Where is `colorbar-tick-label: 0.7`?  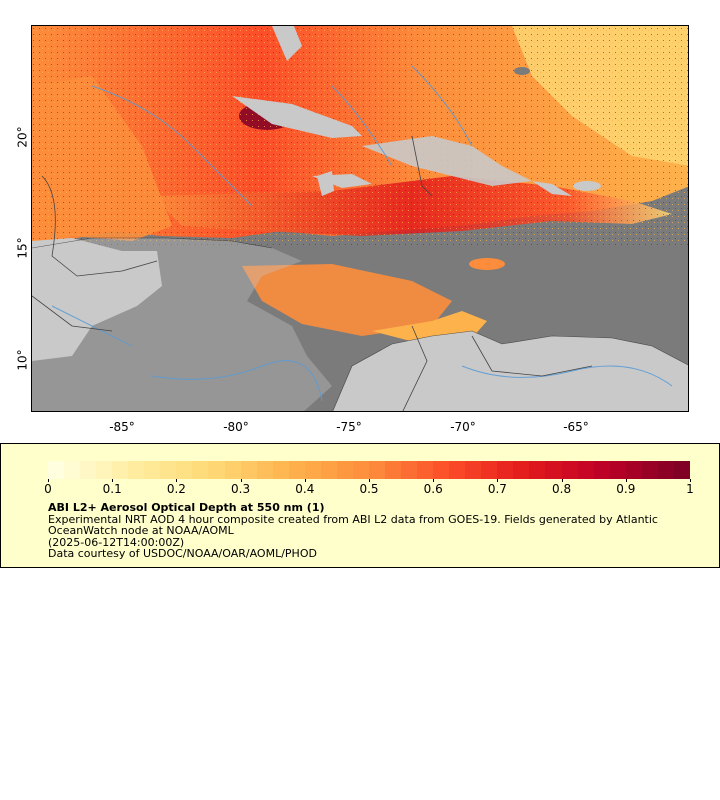 colorbar-tick-label: 0.7 is located at coordinates (497, 489).